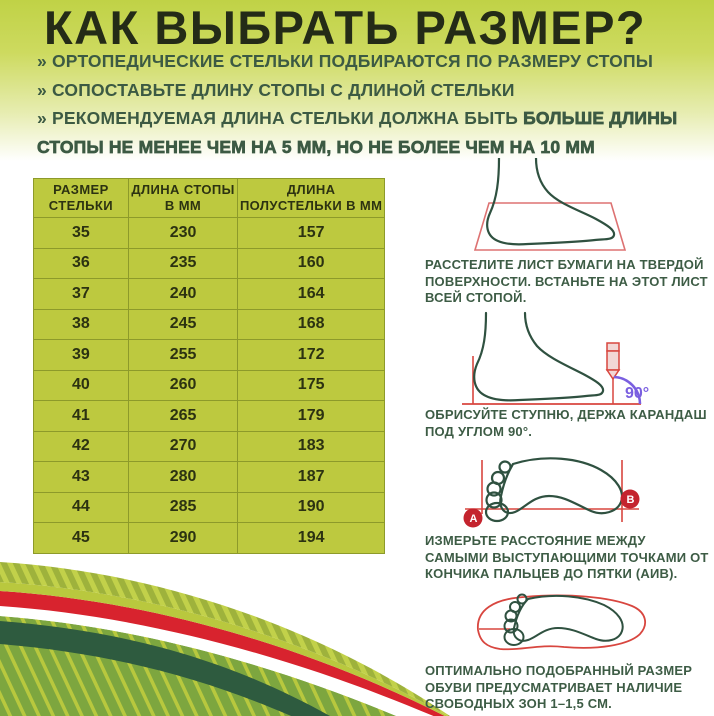  I want to click on wave-white-stripe, so click(217, 661).